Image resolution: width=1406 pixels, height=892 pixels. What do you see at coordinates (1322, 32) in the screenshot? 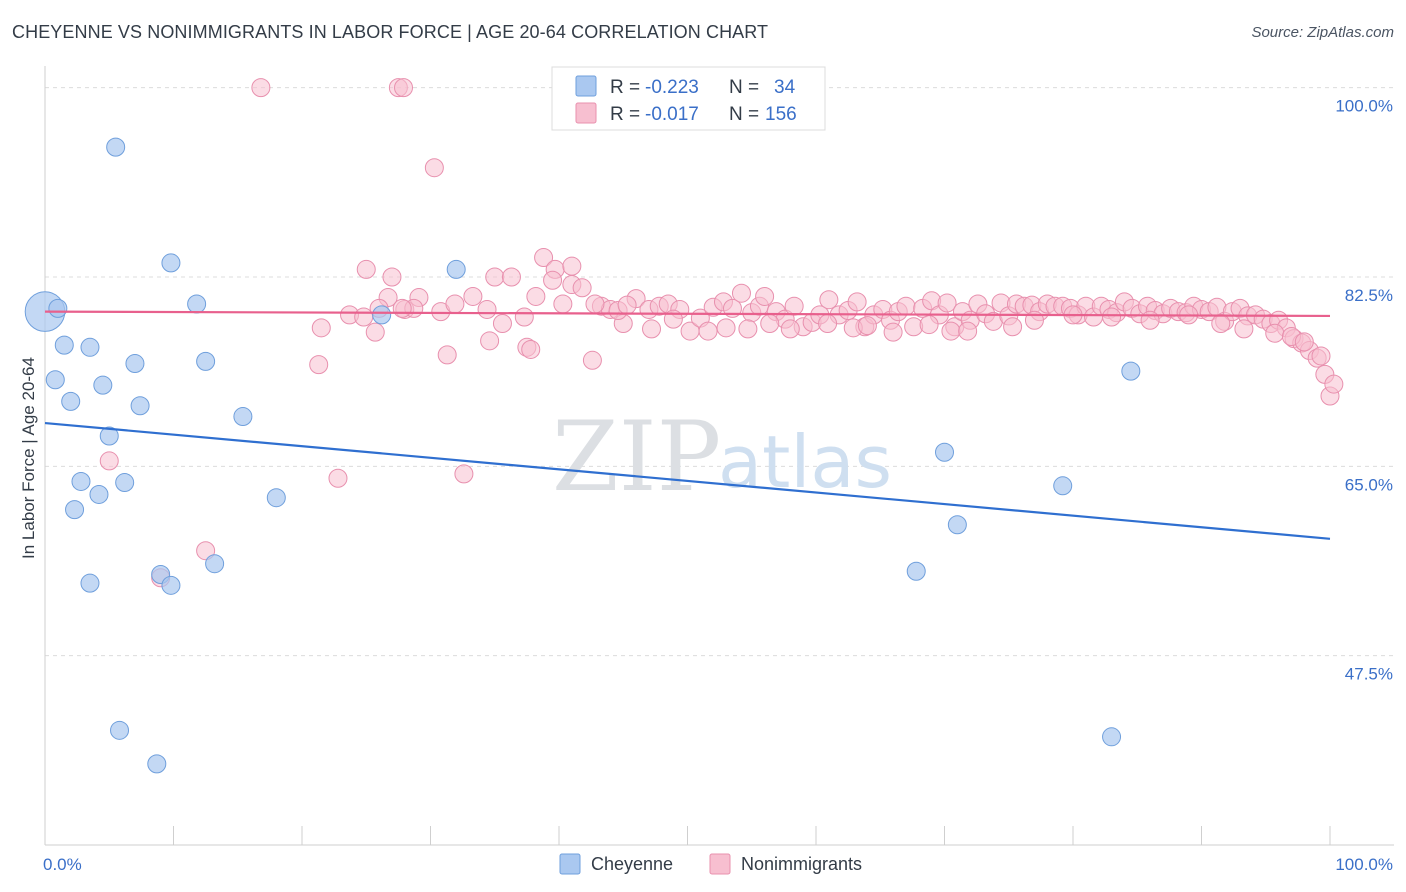
I see `source-credit: Source: ZipAtlas.com` at bounding box center [1322, 32].